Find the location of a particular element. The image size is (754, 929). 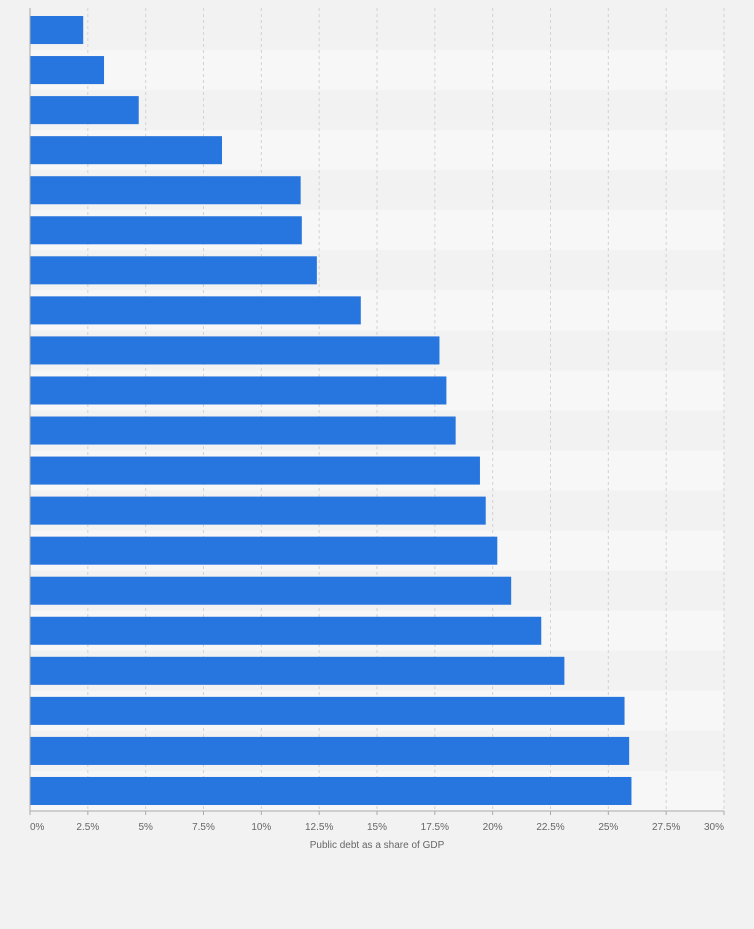

x-tick-label: 10% is located at coordinates (261, 827).